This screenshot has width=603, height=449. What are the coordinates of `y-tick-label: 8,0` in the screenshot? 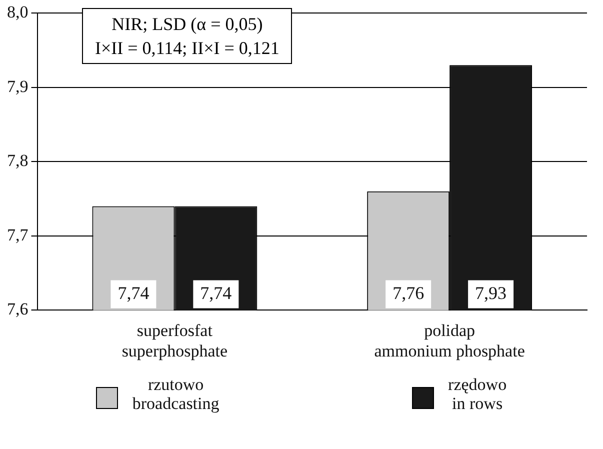 It's located at (17, 12).